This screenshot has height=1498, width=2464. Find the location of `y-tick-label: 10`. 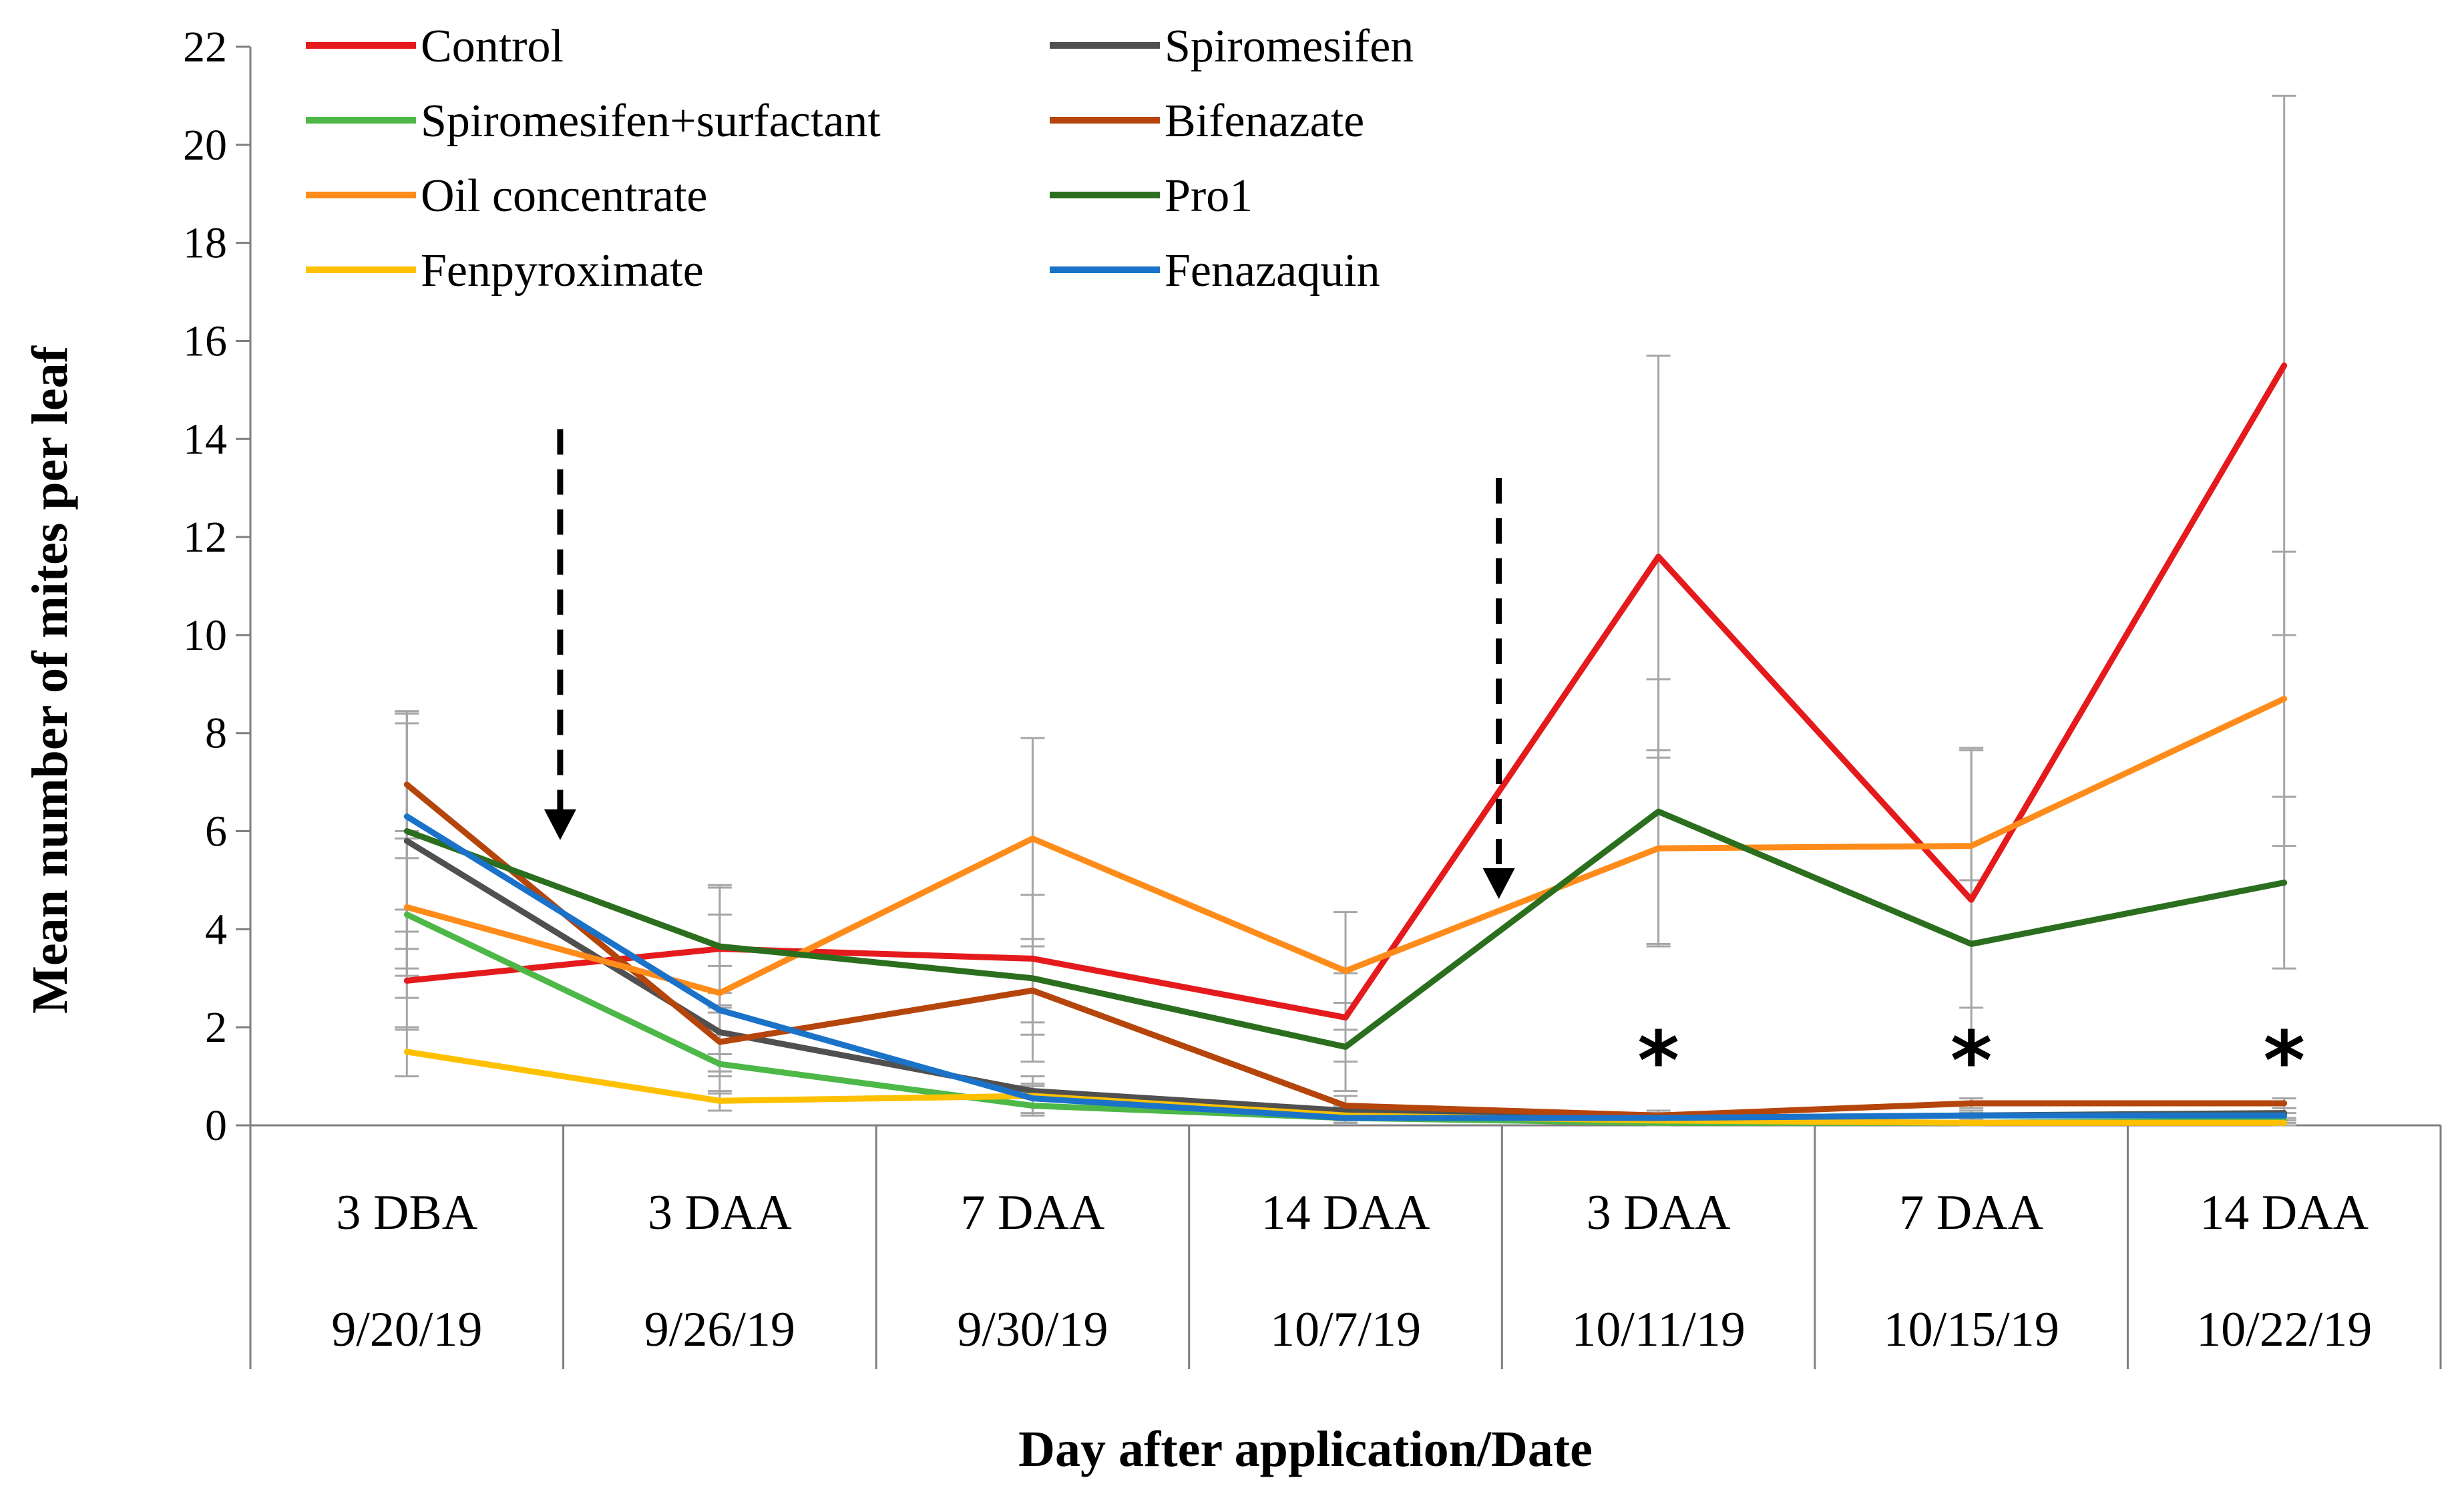

y-tick-label: 10 is located at coordinates (205, 635).